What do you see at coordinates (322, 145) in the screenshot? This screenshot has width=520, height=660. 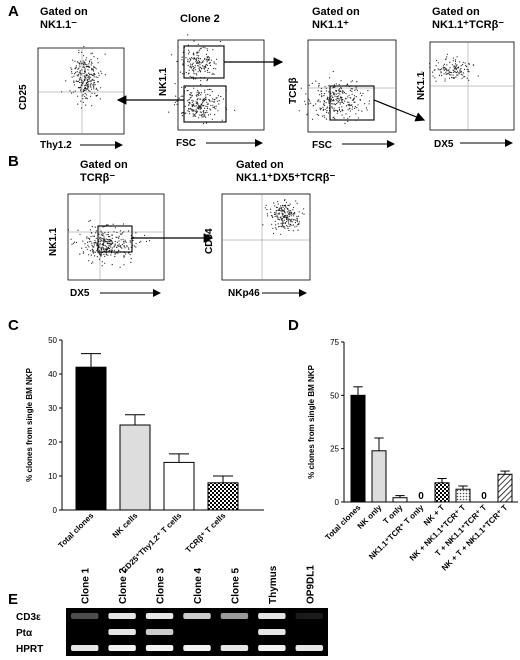 I see `x-axis-label: FSC` at bounding box center [322, 145].